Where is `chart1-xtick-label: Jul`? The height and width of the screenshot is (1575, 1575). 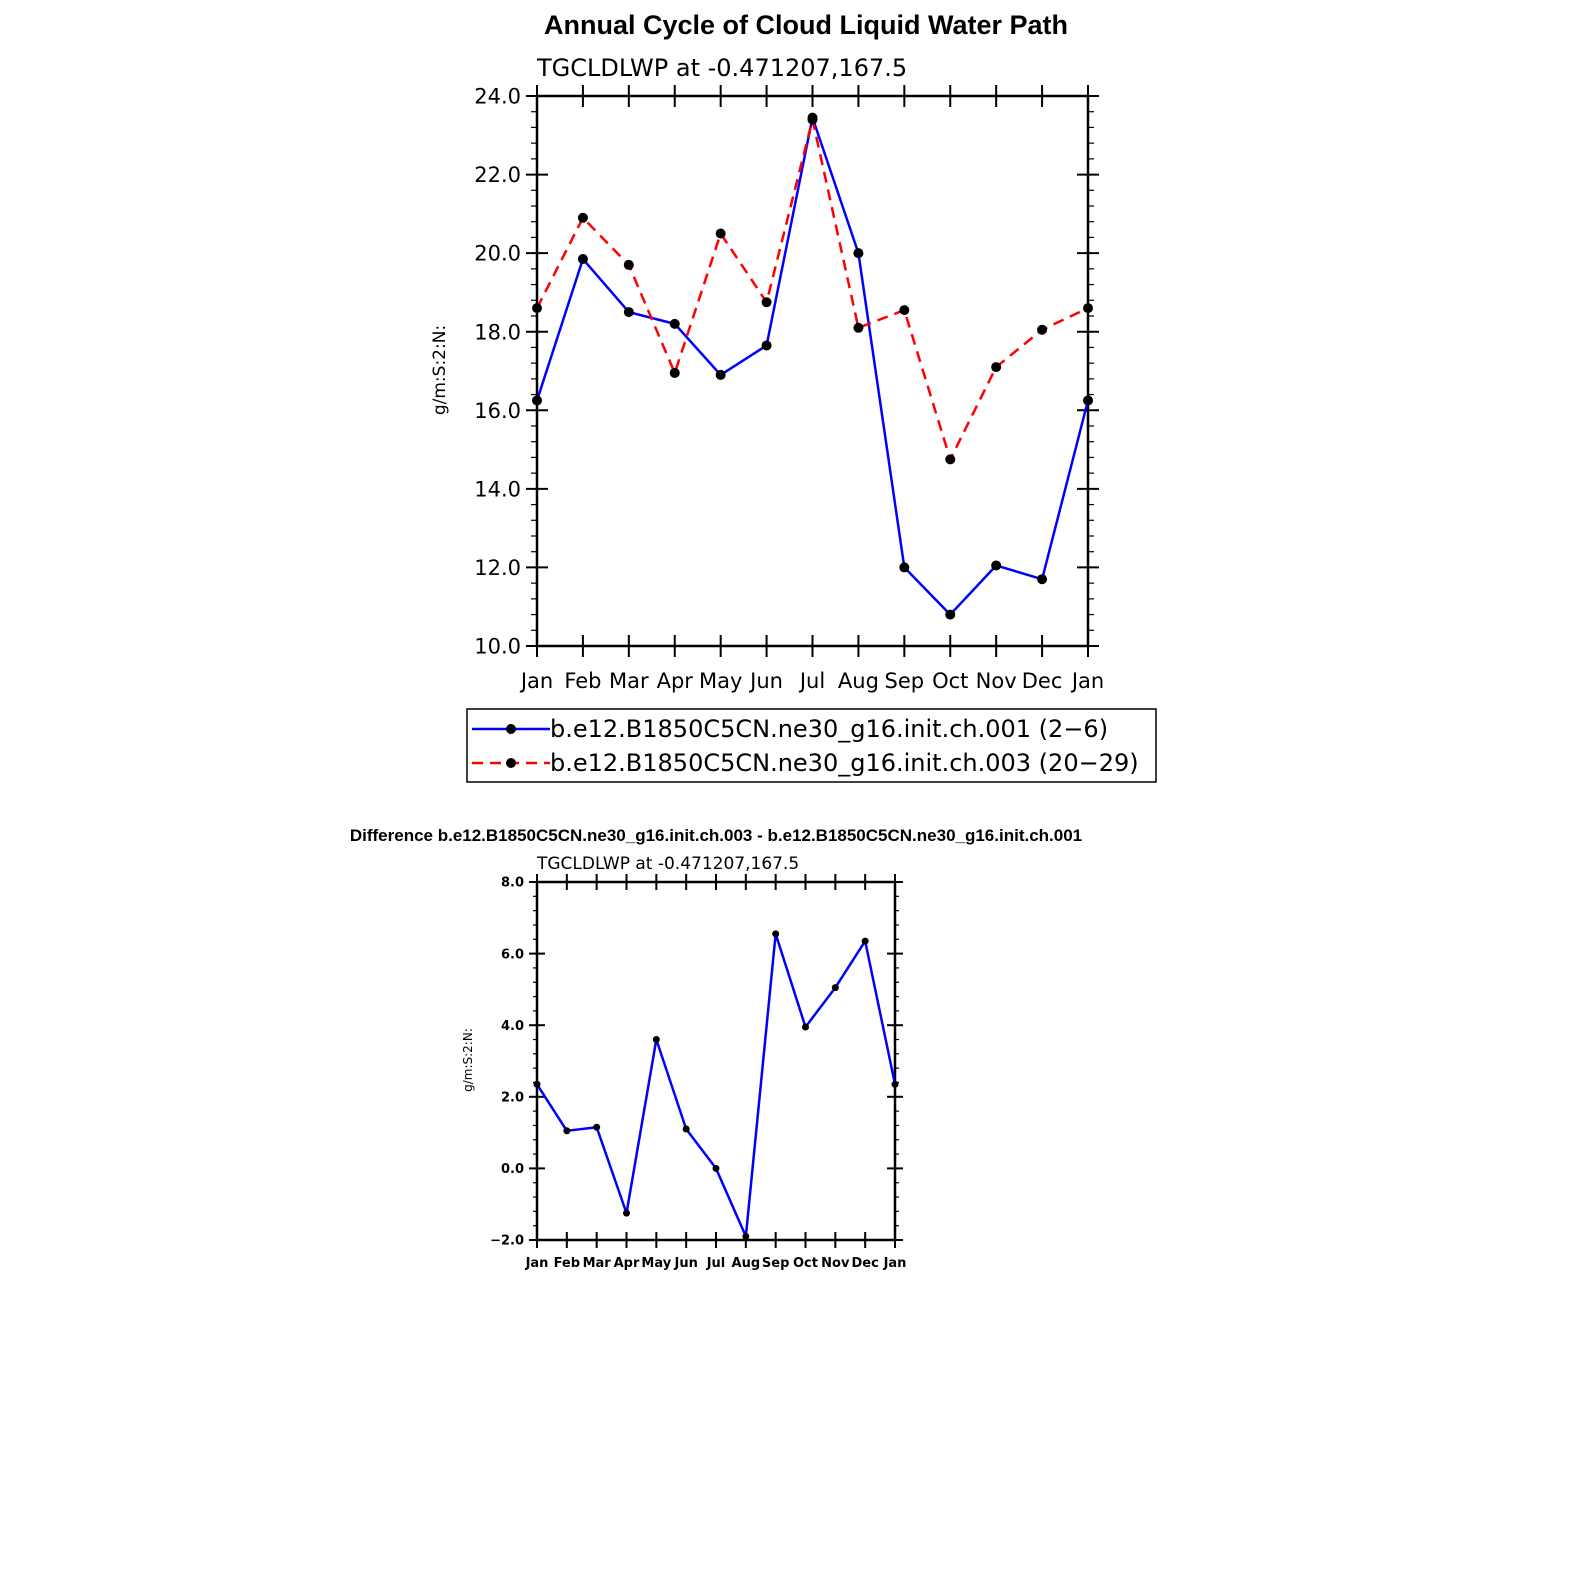
chart1-xtick-label: Jul is located at coordinates (811, 681).